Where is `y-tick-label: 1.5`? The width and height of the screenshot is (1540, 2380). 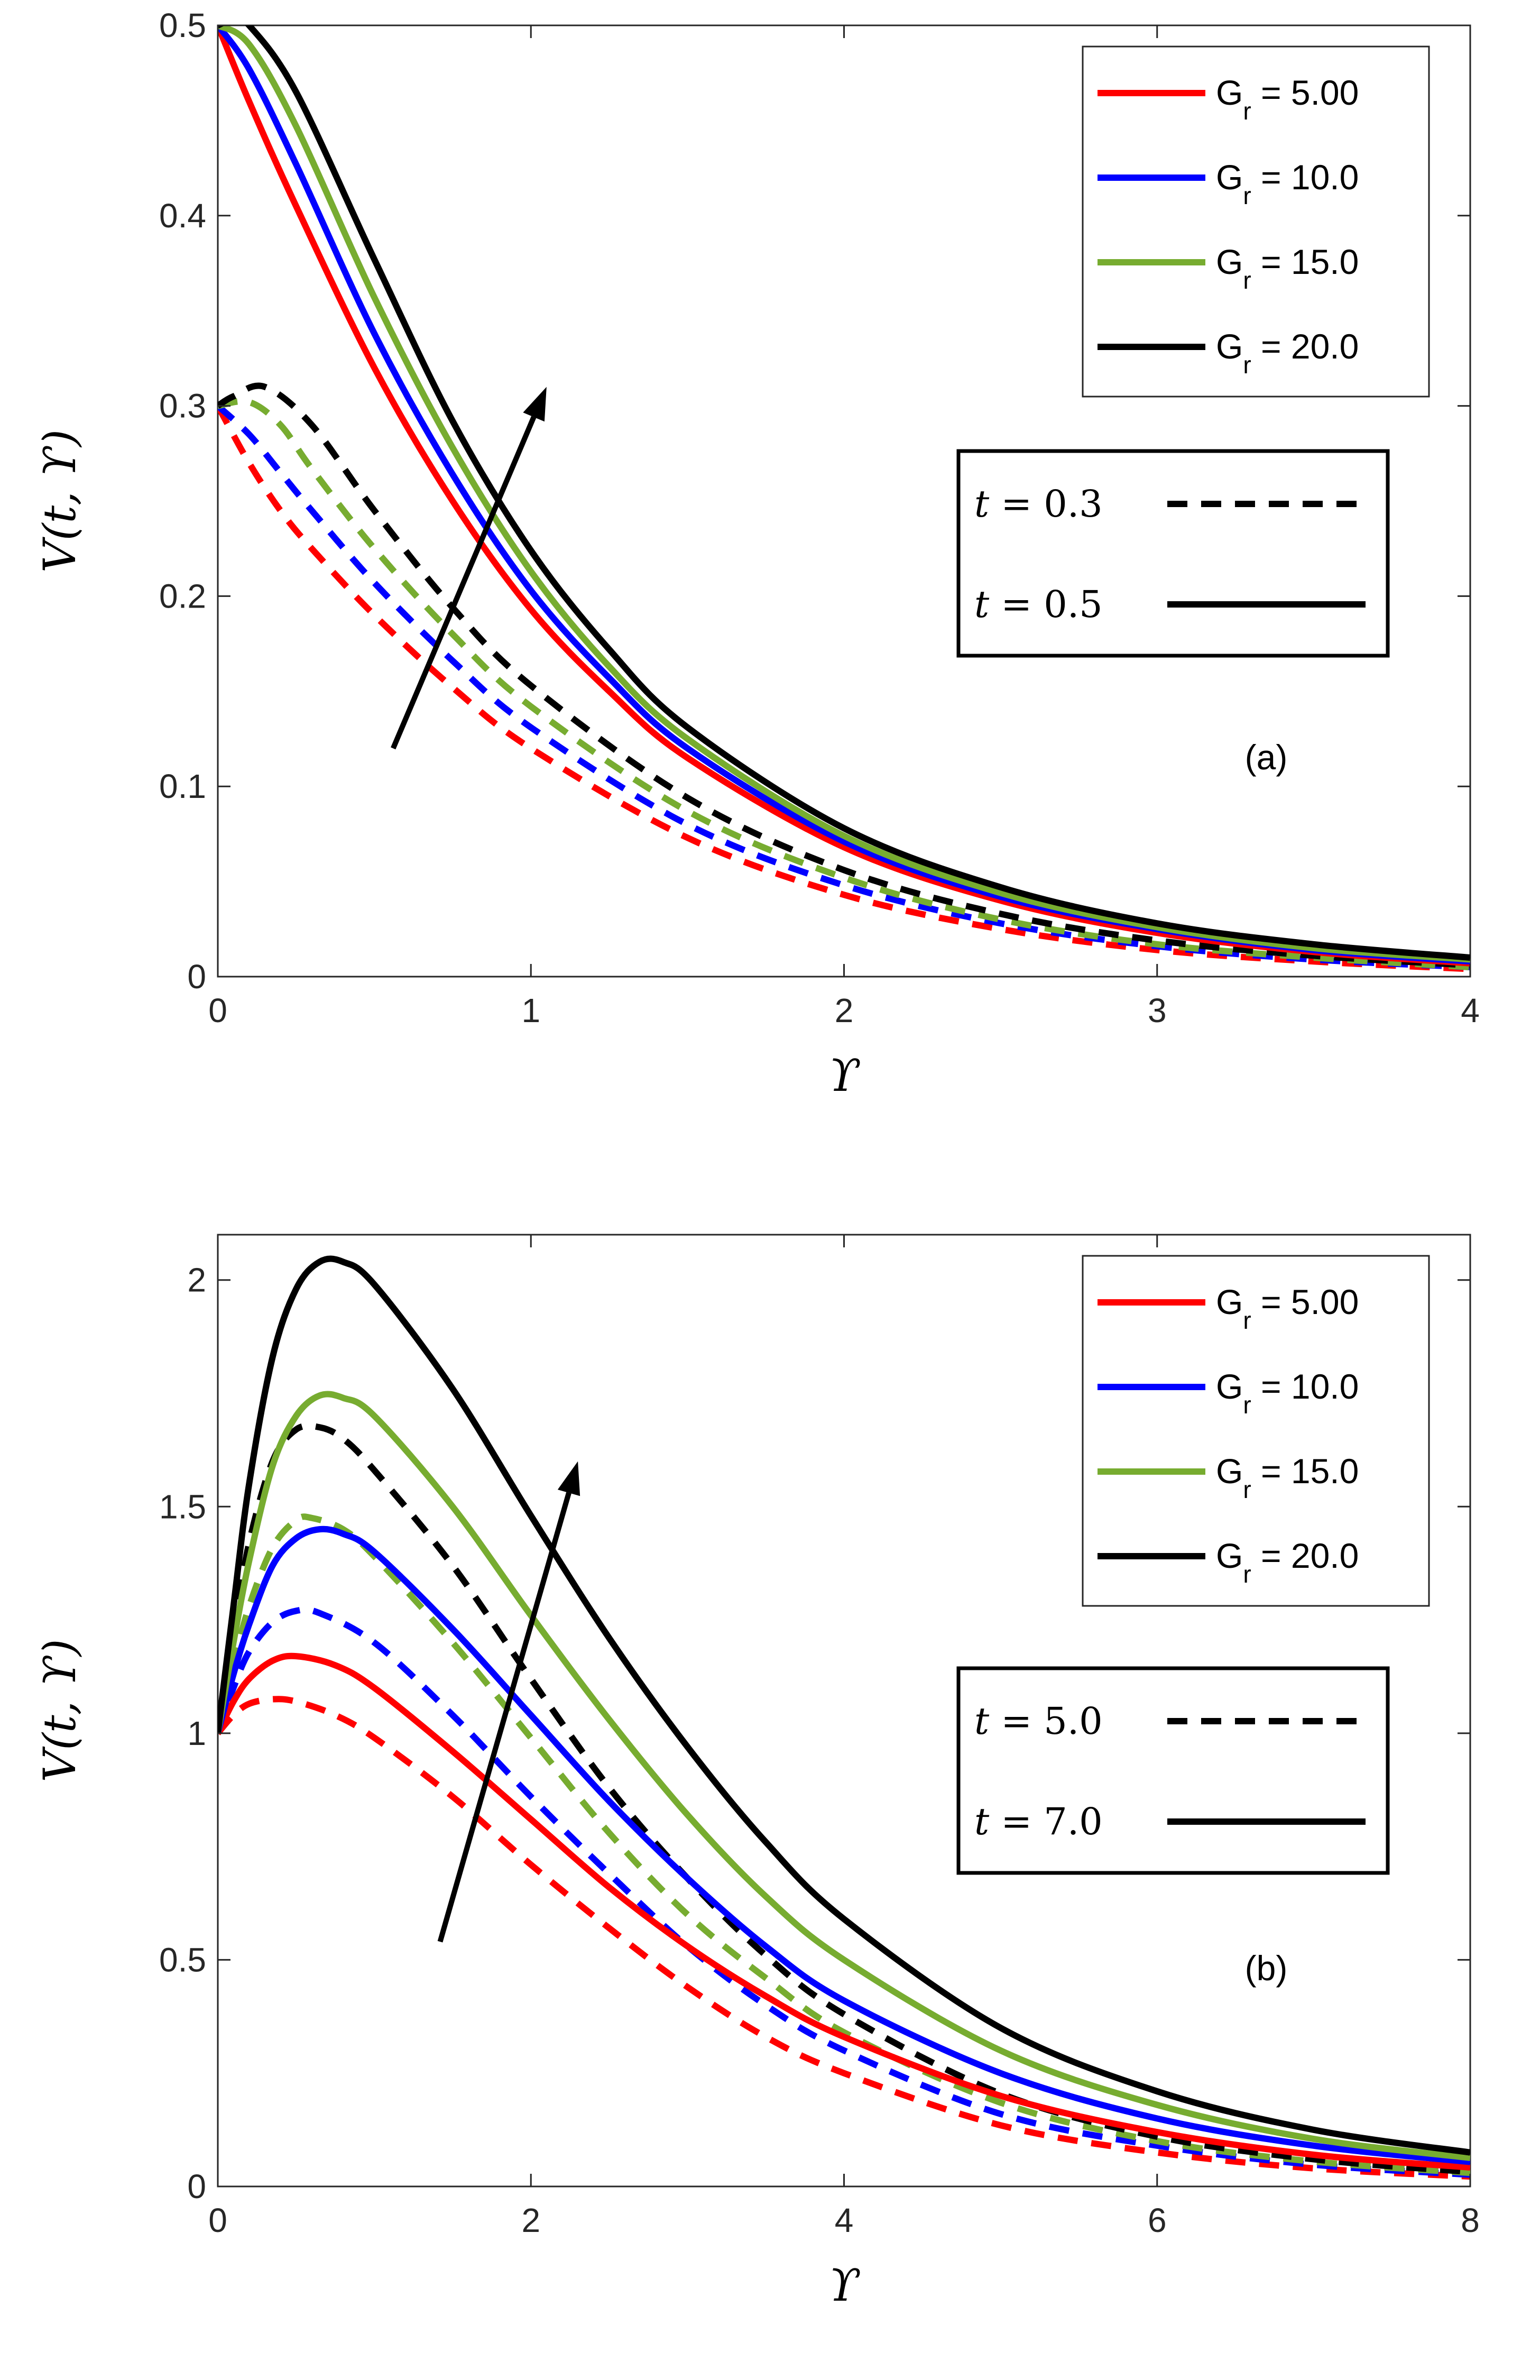 y-tick-label: 1.5 is located at coordinates (182, 1506).